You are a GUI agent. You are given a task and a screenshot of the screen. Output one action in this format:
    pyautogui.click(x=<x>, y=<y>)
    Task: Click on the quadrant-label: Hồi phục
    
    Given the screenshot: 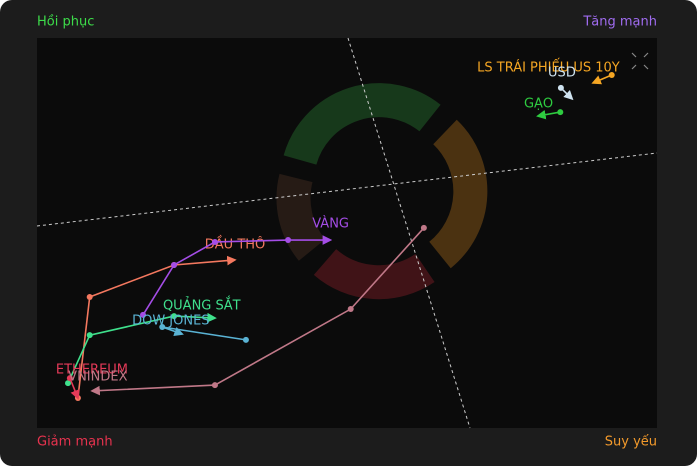 What is the action you would take?
    pyautogui.click(x=65, y=22)
    